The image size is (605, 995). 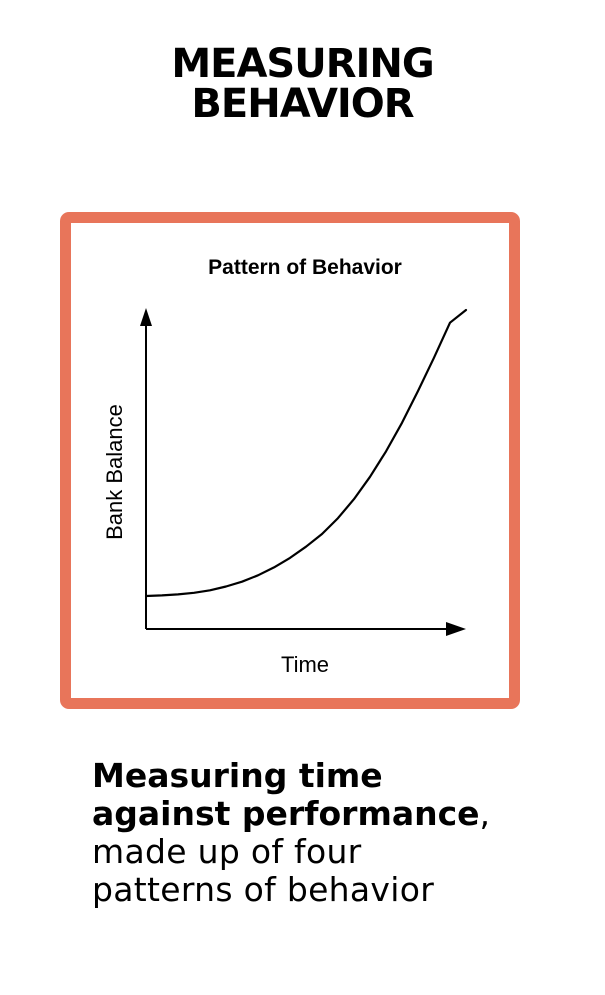 I want to click on x-axis-arrowhead, so click(x=456, y=629).